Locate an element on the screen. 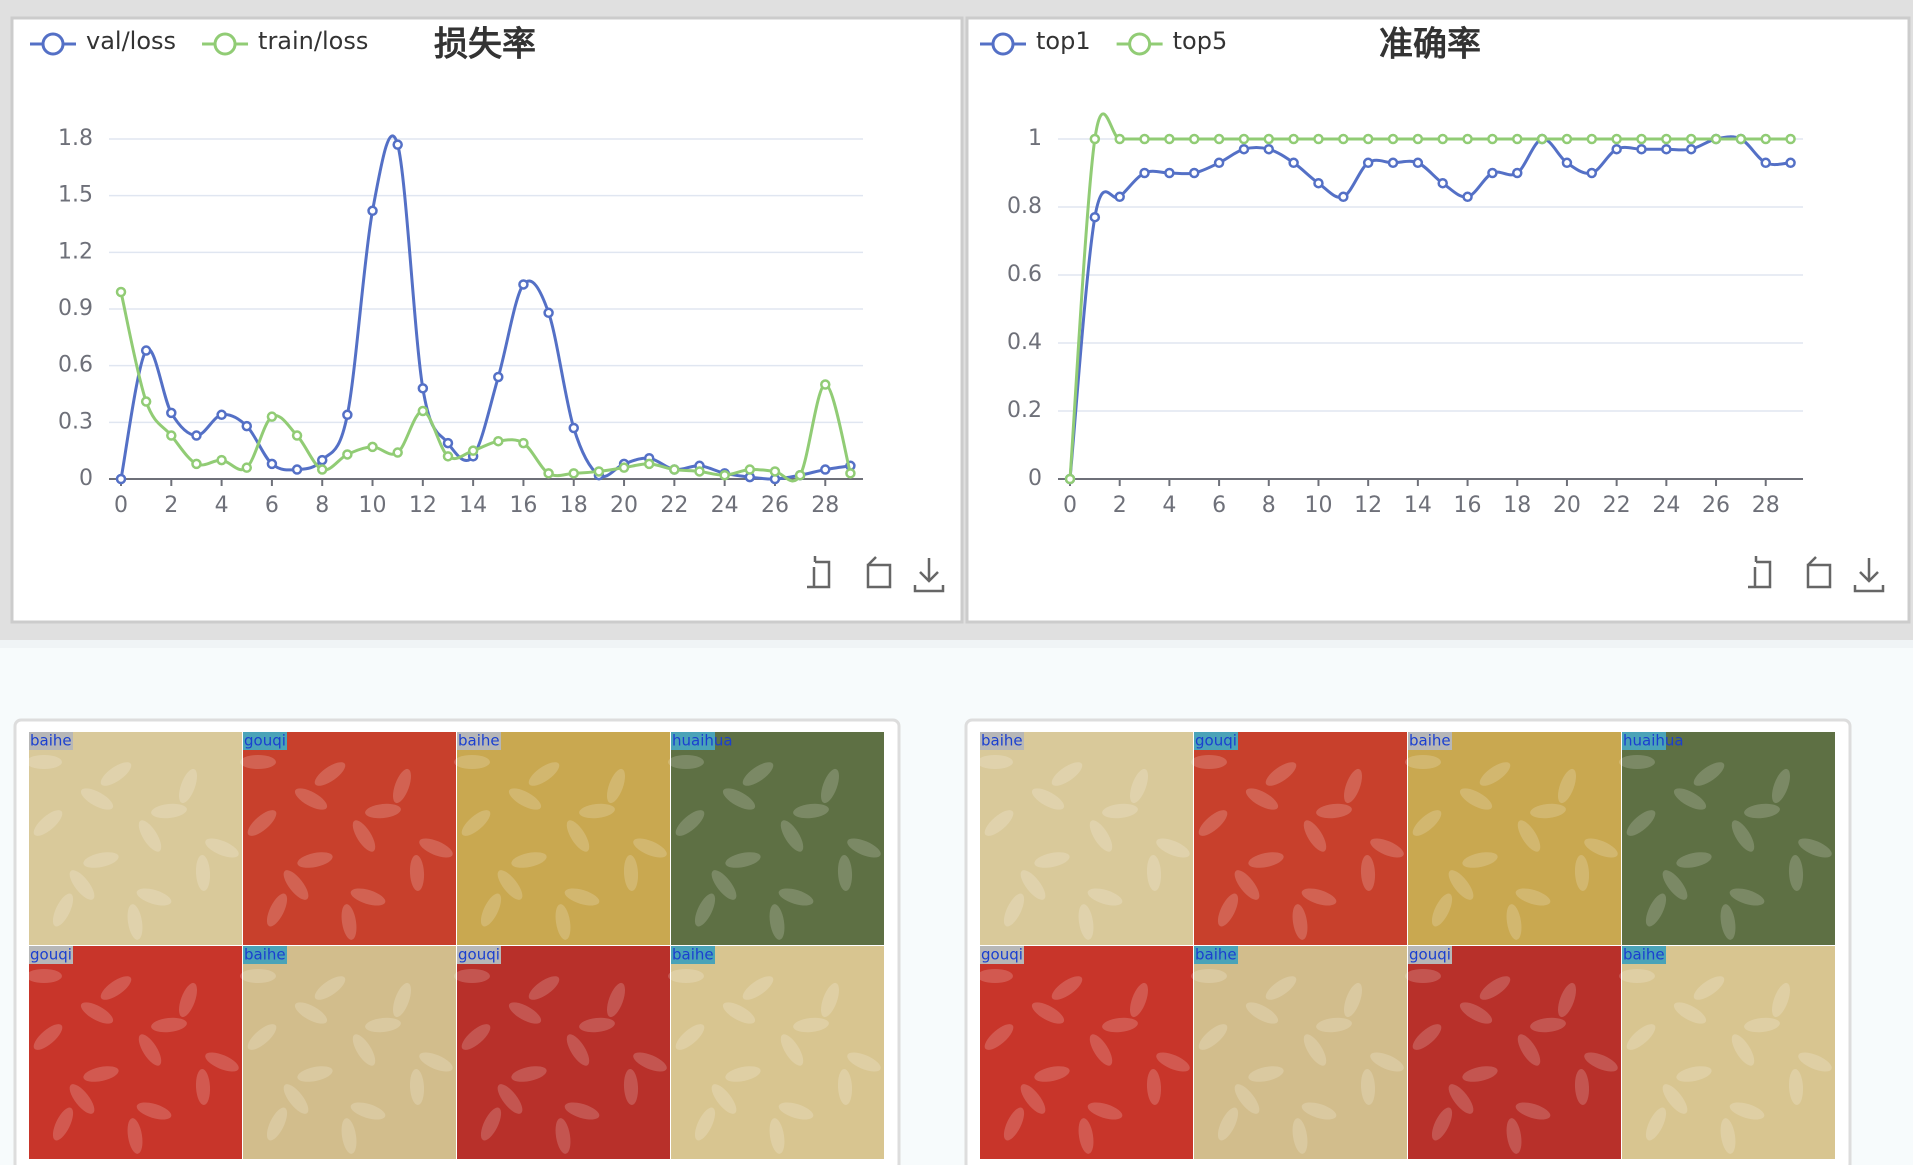 Image resolution: width=1913 pixels, height=1165 pixels. x-tick-label: 28 is located at coordinates (825, 505).